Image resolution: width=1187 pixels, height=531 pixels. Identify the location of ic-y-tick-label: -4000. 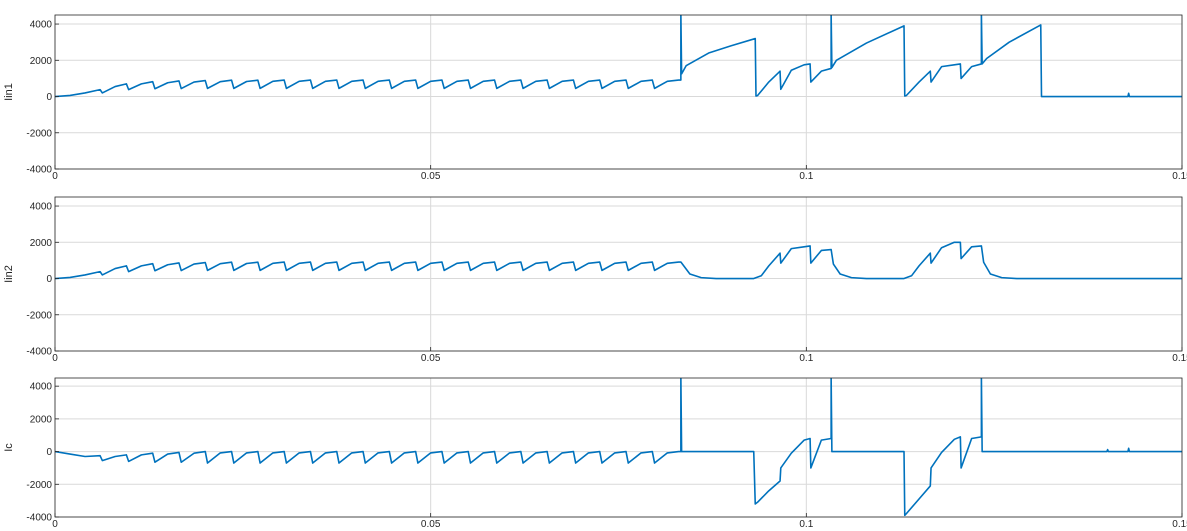
(39, 518).